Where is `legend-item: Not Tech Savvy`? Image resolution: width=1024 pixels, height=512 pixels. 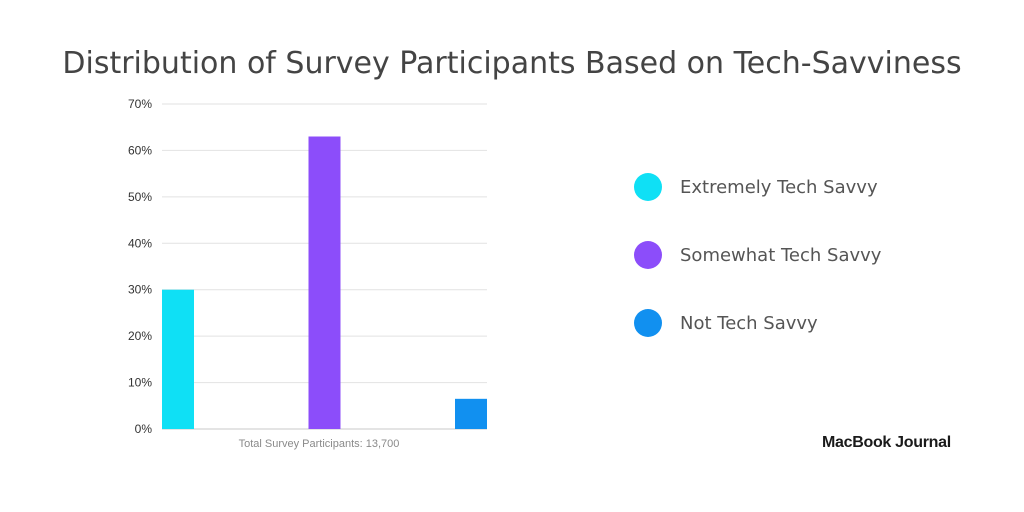 legend-item: Not Tech Savvy is located at coordinates (804, 323).